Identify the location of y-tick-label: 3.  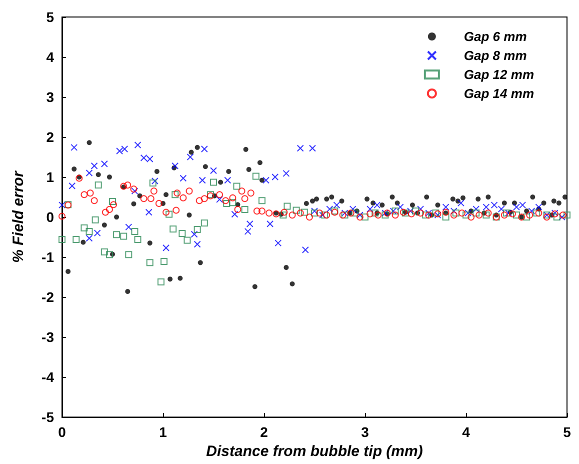
(50, 97).